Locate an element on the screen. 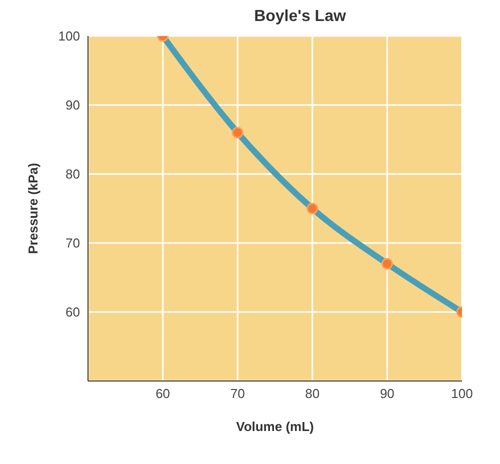 This screenshot has width=500, height=464. y-tick-label: 80 is located at coordinates (73, 174).